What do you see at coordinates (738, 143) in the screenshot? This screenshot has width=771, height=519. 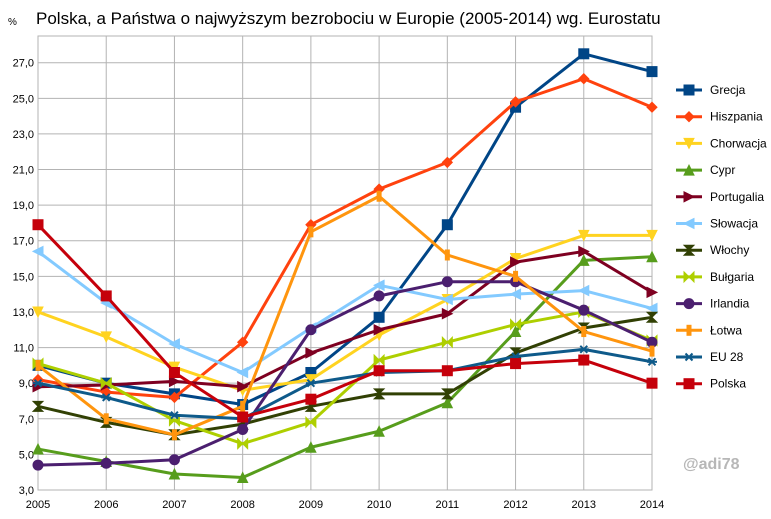 I see `legend-label: Chorwacja` at bounding box center [738, 143].